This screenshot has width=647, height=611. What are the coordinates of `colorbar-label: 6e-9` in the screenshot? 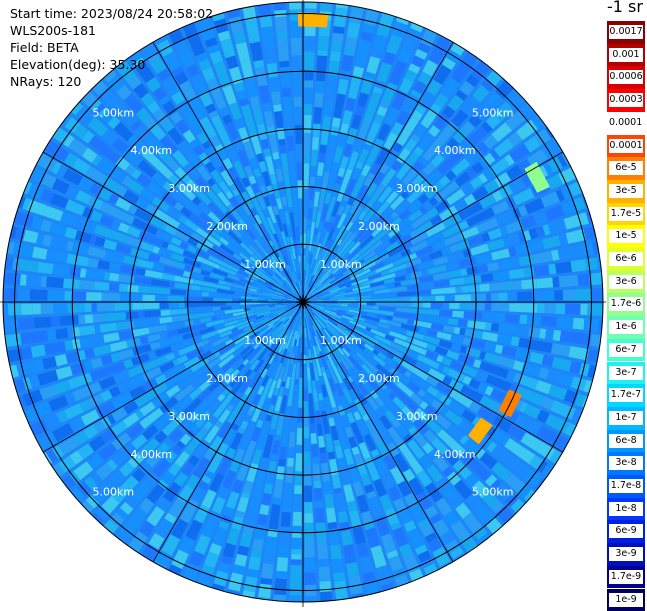 It's located at (626, 531).